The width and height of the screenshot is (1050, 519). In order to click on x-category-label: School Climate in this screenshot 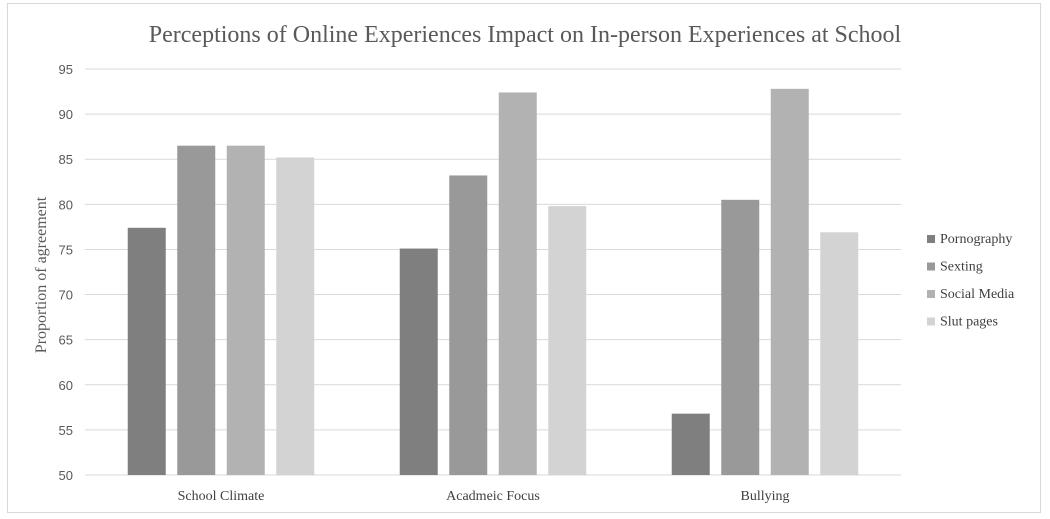, I will do `click(221, 496)`.